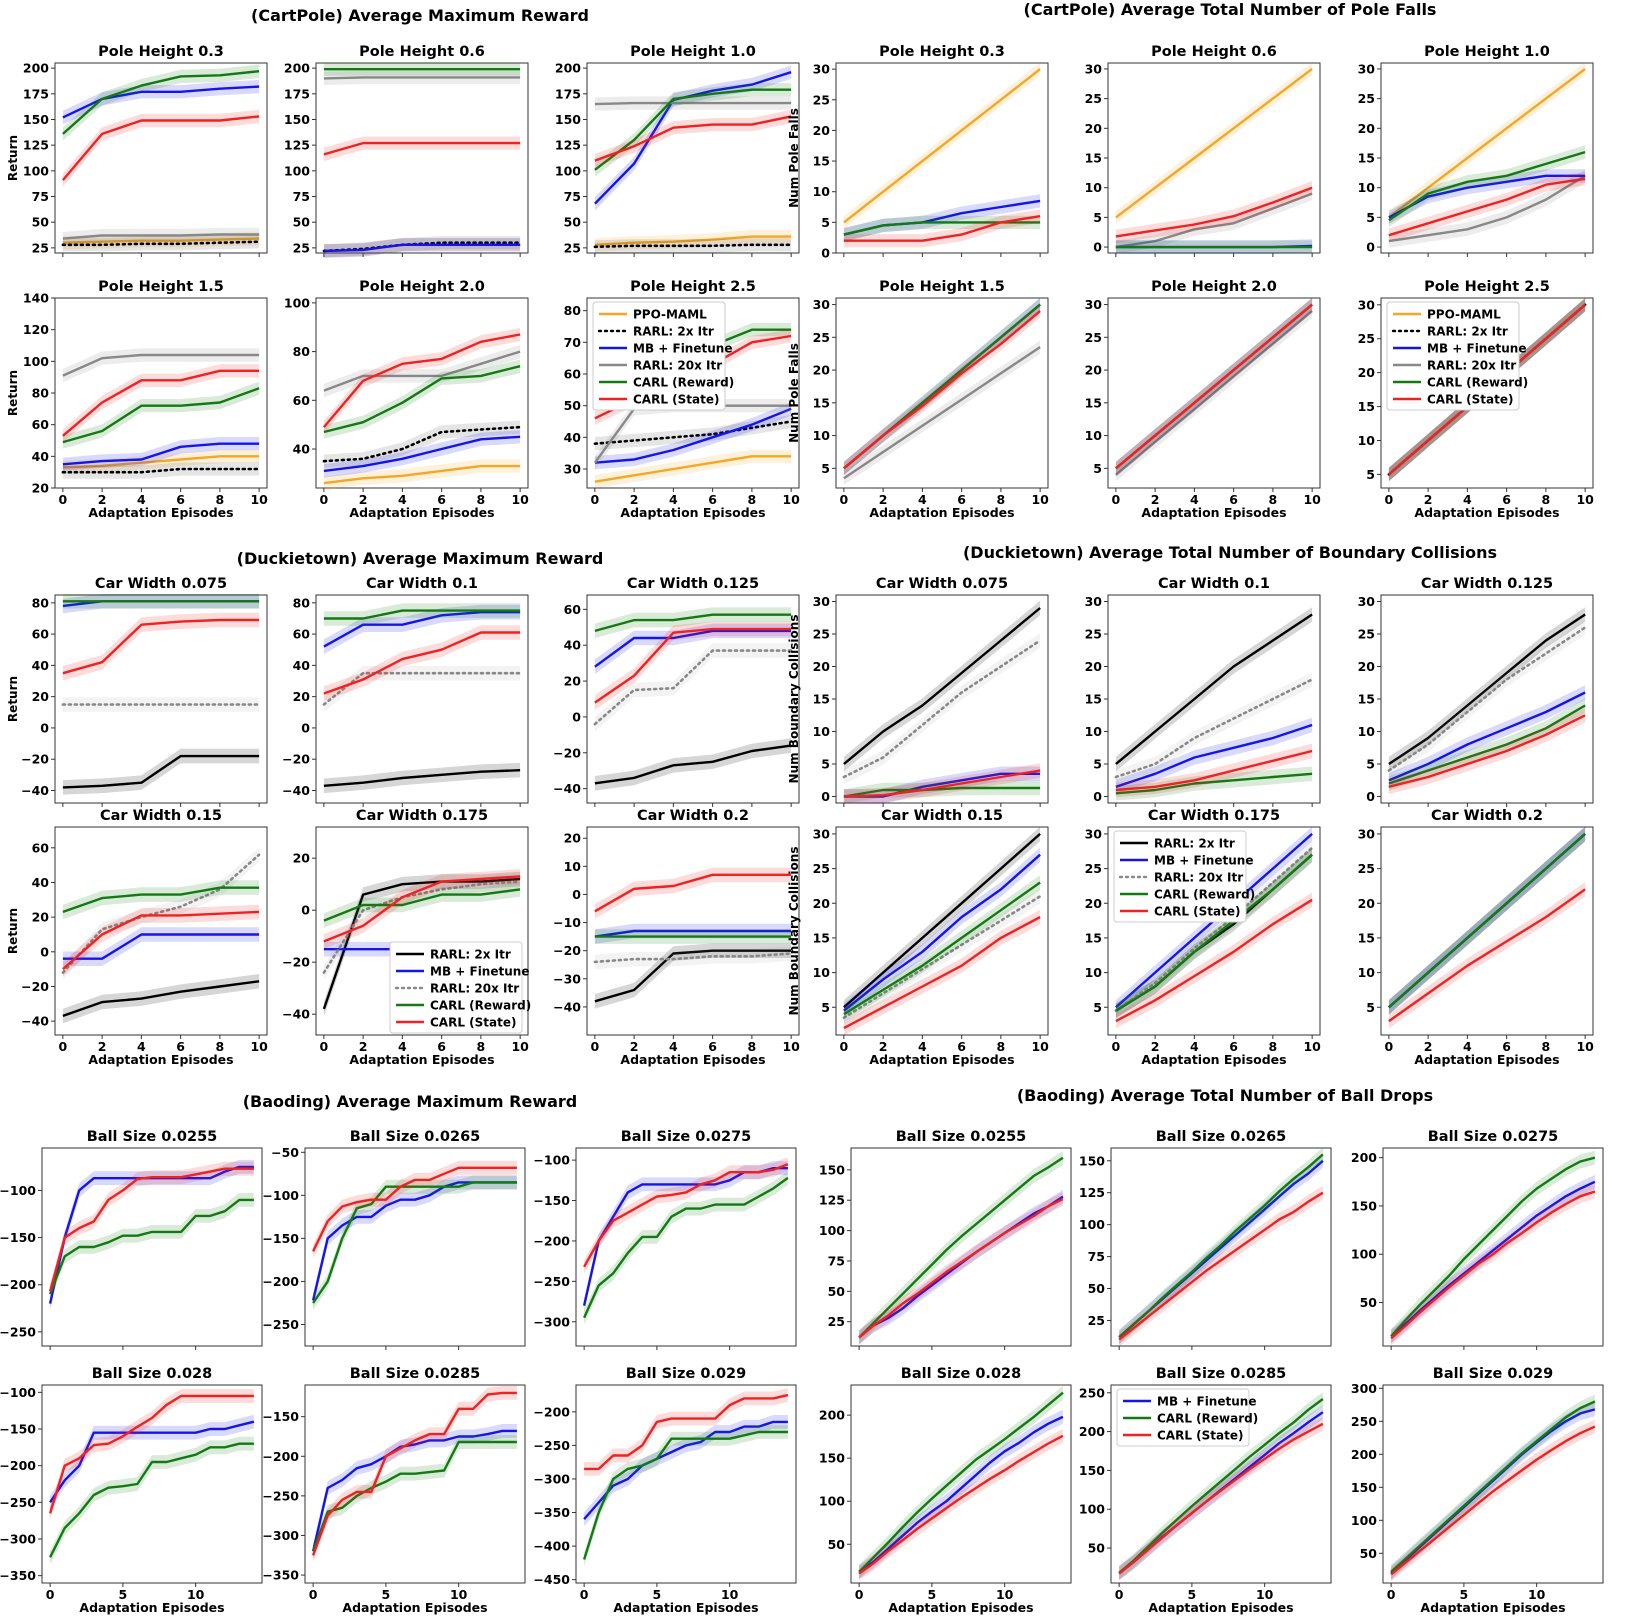  Describe the element at coordinates (36, 68) in the screenshot. I see `y-tick-label: 200` at that location.